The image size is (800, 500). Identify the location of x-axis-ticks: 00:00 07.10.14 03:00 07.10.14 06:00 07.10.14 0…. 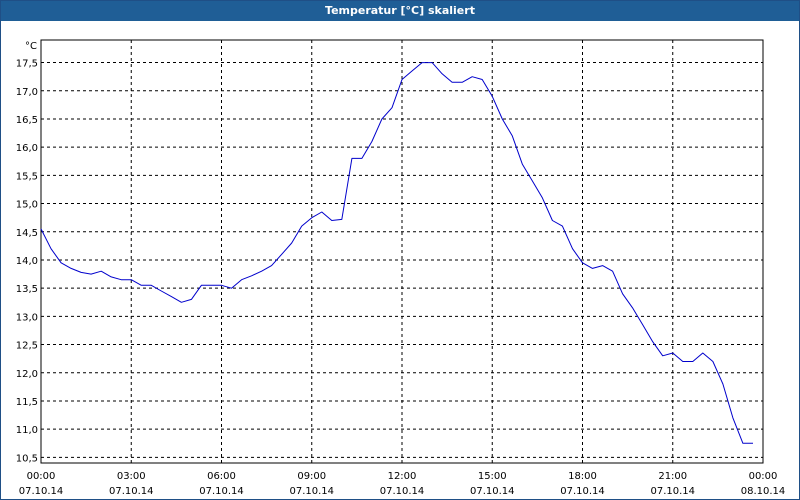
(402, 484).